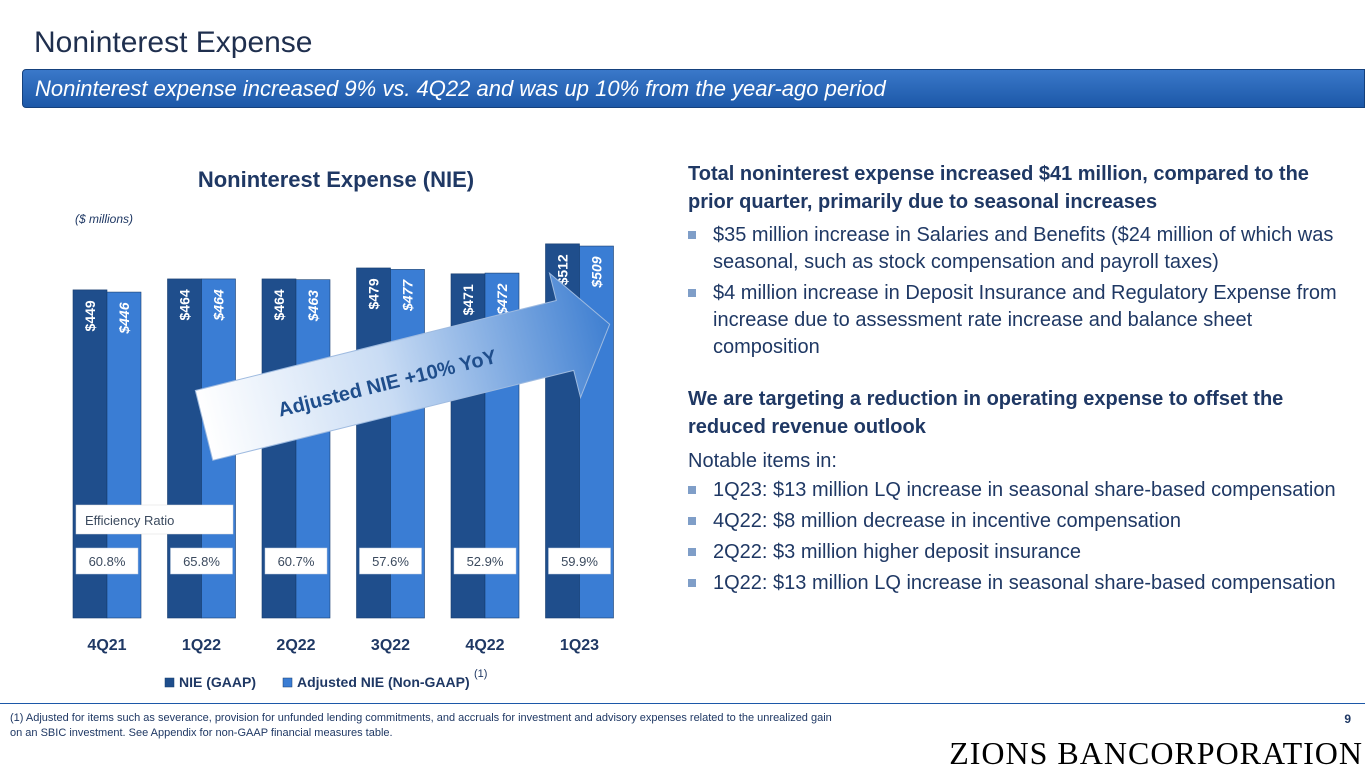  I want to click on x-tick-label: 3Q22, so click(390, 645).